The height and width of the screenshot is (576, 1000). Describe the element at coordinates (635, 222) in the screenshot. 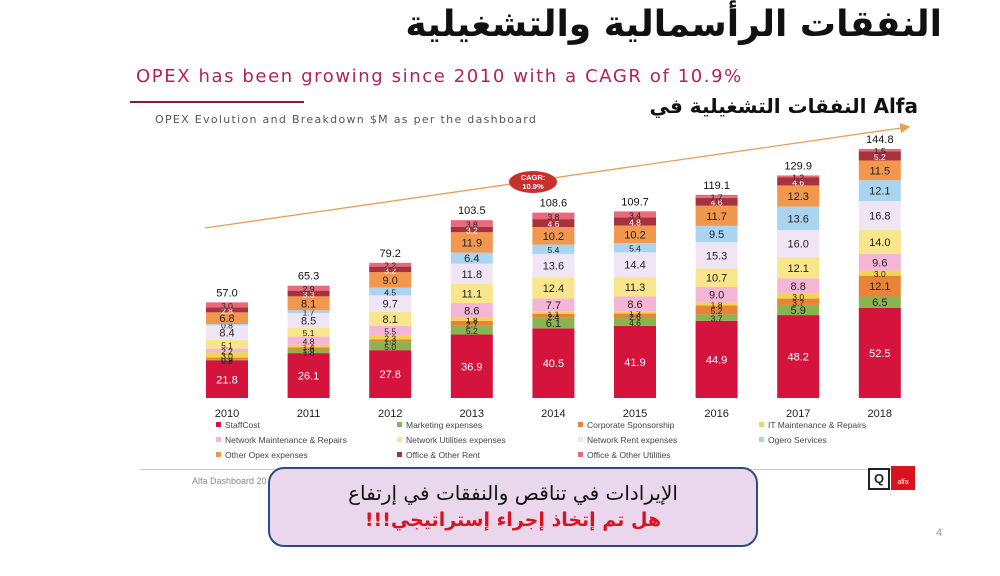

I see `segment-label: 4.8` at that location.